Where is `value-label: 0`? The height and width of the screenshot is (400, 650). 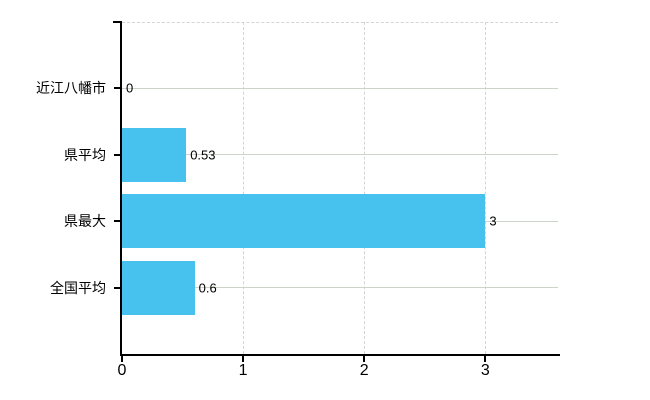
value-label: 0 is located at coordinates (130, 88).